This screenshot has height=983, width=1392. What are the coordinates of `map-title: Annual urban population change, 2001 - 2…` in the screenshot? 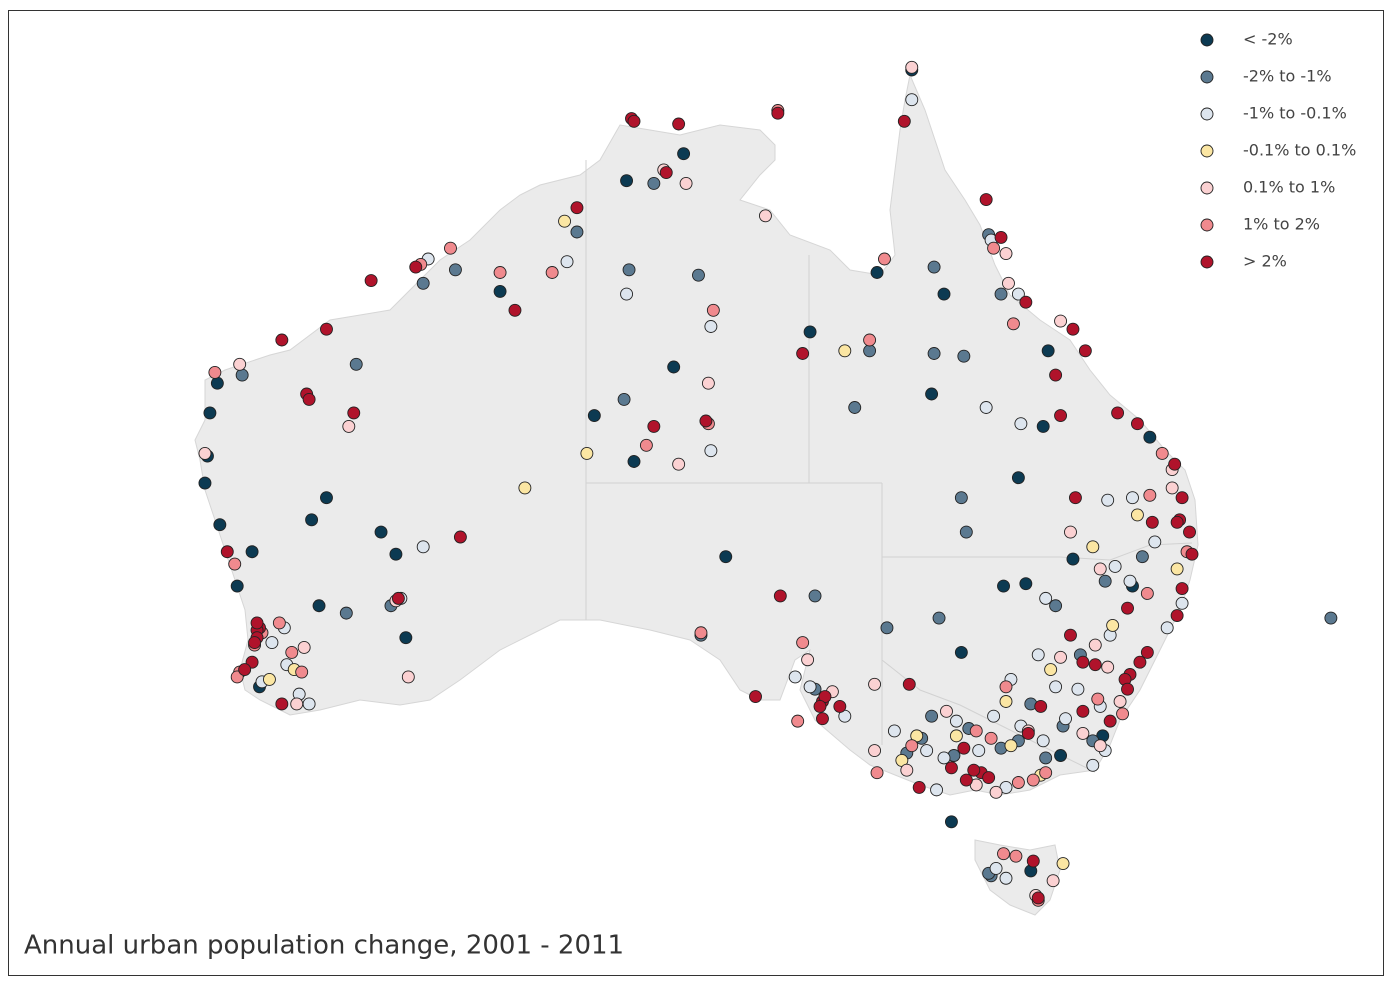 It's located at (324, 946).